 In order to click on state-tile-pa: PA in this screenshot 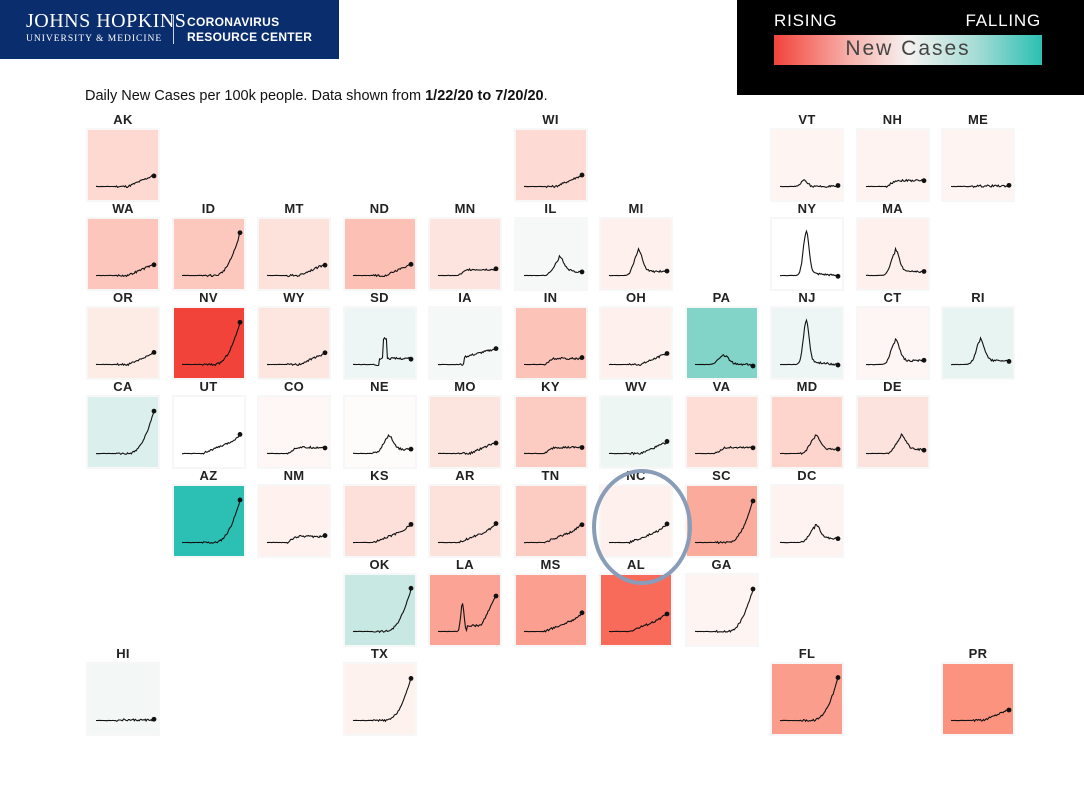, I will do `click(722, 334)`.